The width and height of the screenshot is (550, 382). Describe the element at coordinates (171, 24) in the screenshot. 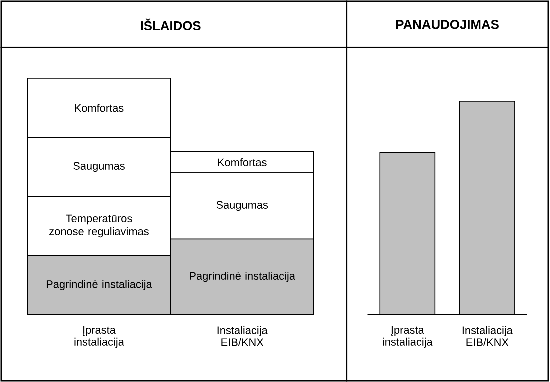

I see `chart-title: IŠLAIDOS` at that location.